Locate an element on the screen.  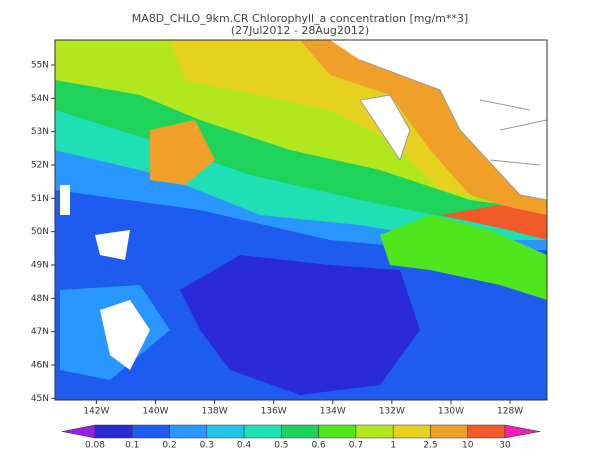
x-tick-label: 134W is located at coordinates (333, 412).